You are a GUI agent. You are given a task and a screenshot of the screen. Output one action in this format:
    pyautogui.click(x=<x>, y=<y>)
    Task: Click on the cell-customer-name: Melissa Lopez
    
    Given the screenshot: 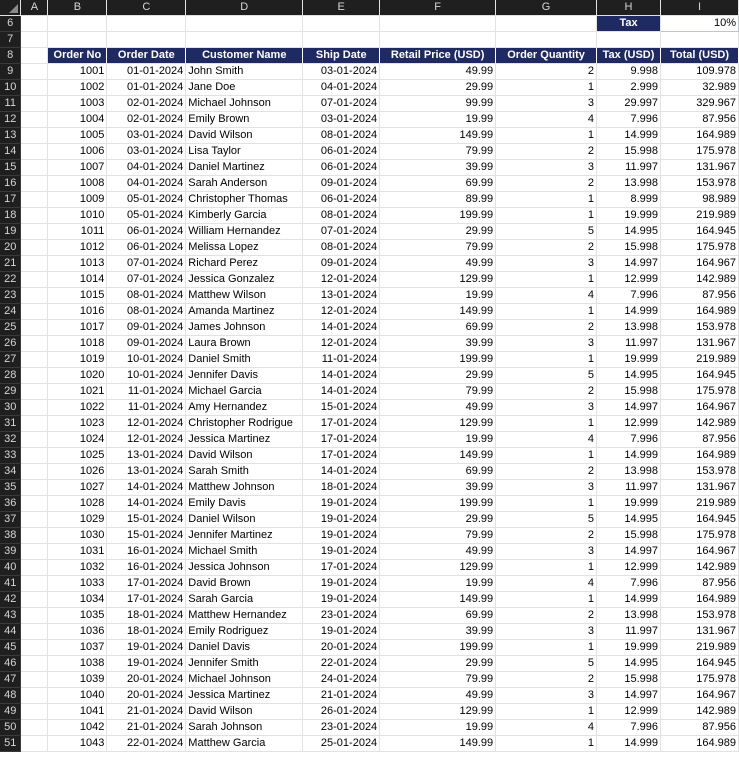 What is the action you would take?
    pyautogui.click(x=244, y=247)
    